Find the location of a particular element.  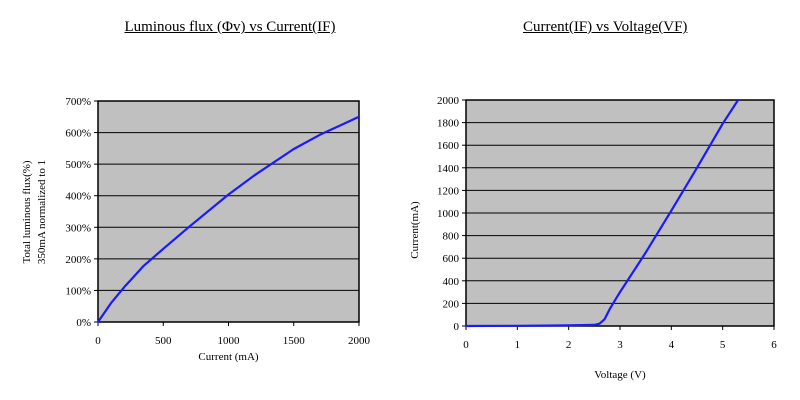

y-tick-label-0-0: 0% is located at coordinates (83, 323).